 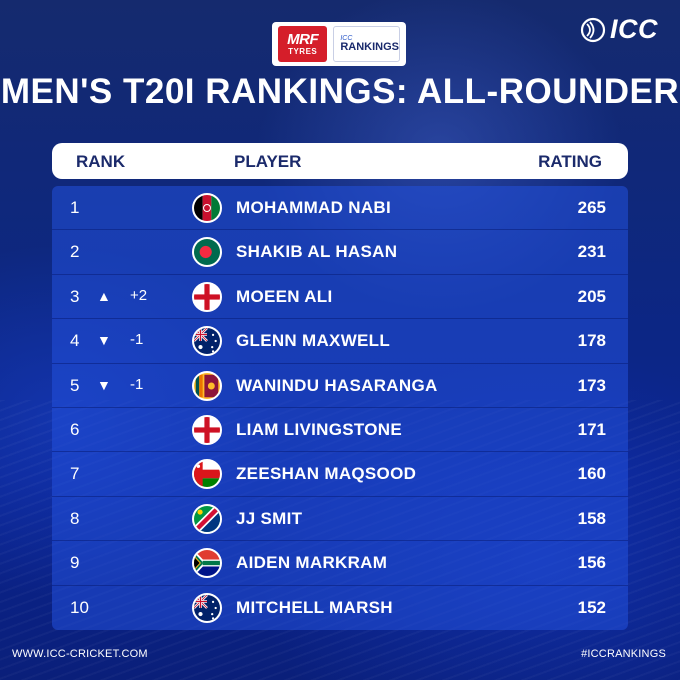 I want to click on player-name: SHAKIB AL HASAN, so click(x=317, y=252).